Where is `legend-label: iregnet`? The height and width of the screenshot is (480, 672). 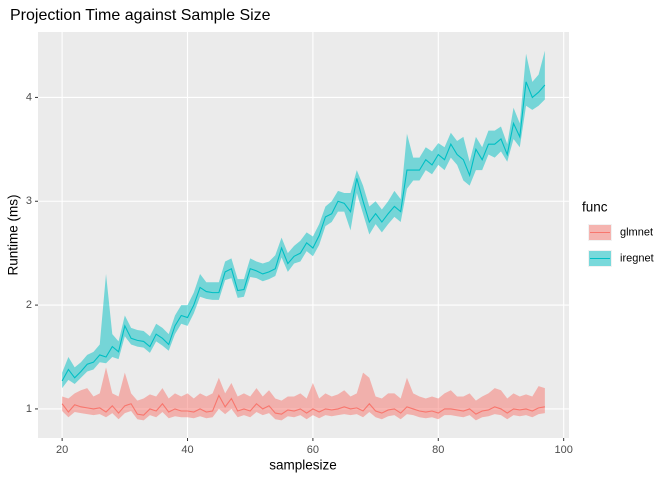 legend-label: iregnet is located at coordinates (637, 258).